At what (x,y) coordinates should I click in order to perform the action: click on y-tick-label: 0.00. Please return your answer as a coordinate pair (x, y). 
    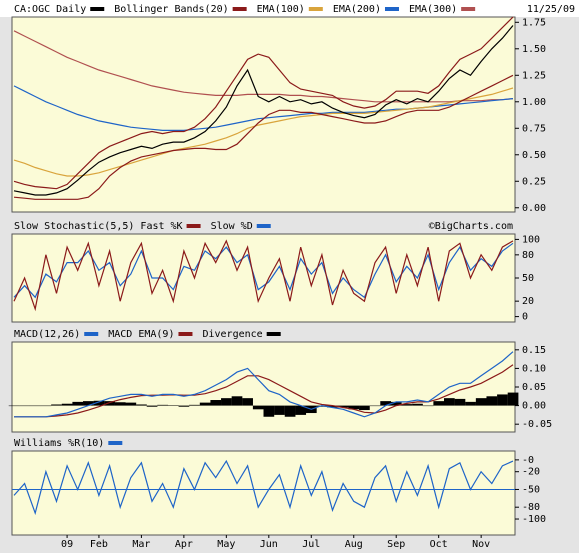
    Looking at the image, I should click on (534, 406).